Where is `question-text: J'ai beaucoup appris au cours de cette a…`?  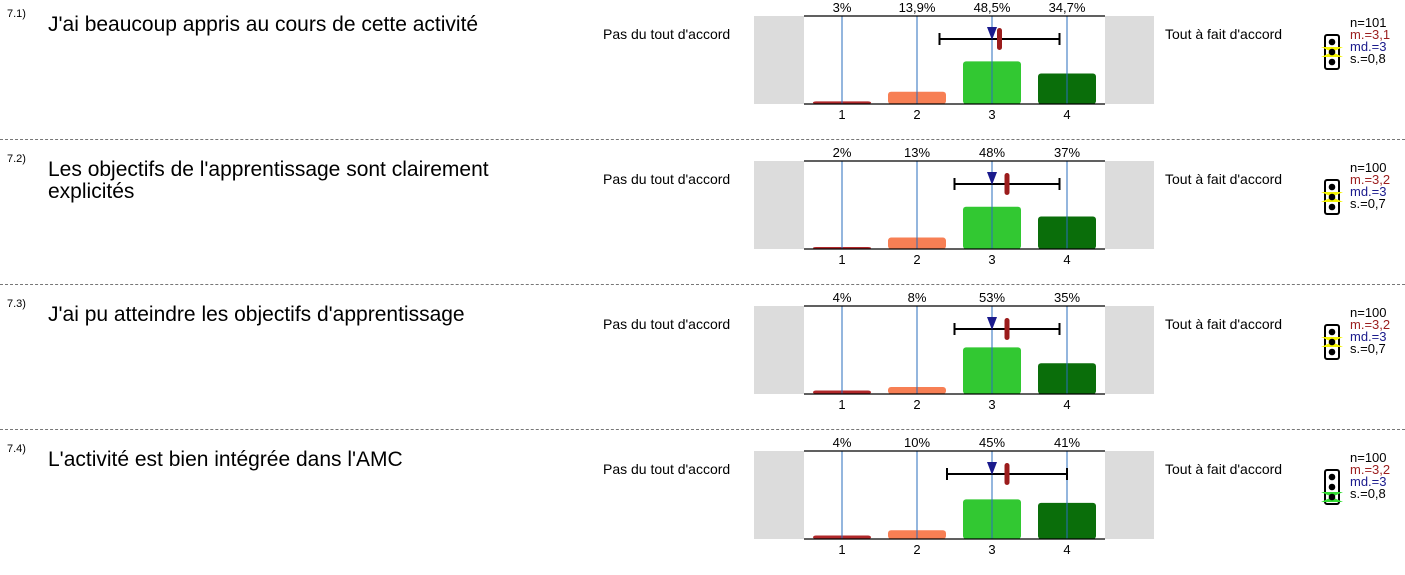 question-text: J'ai beaucoup appris au cours de cette a… is located at coordinates (263, 24).